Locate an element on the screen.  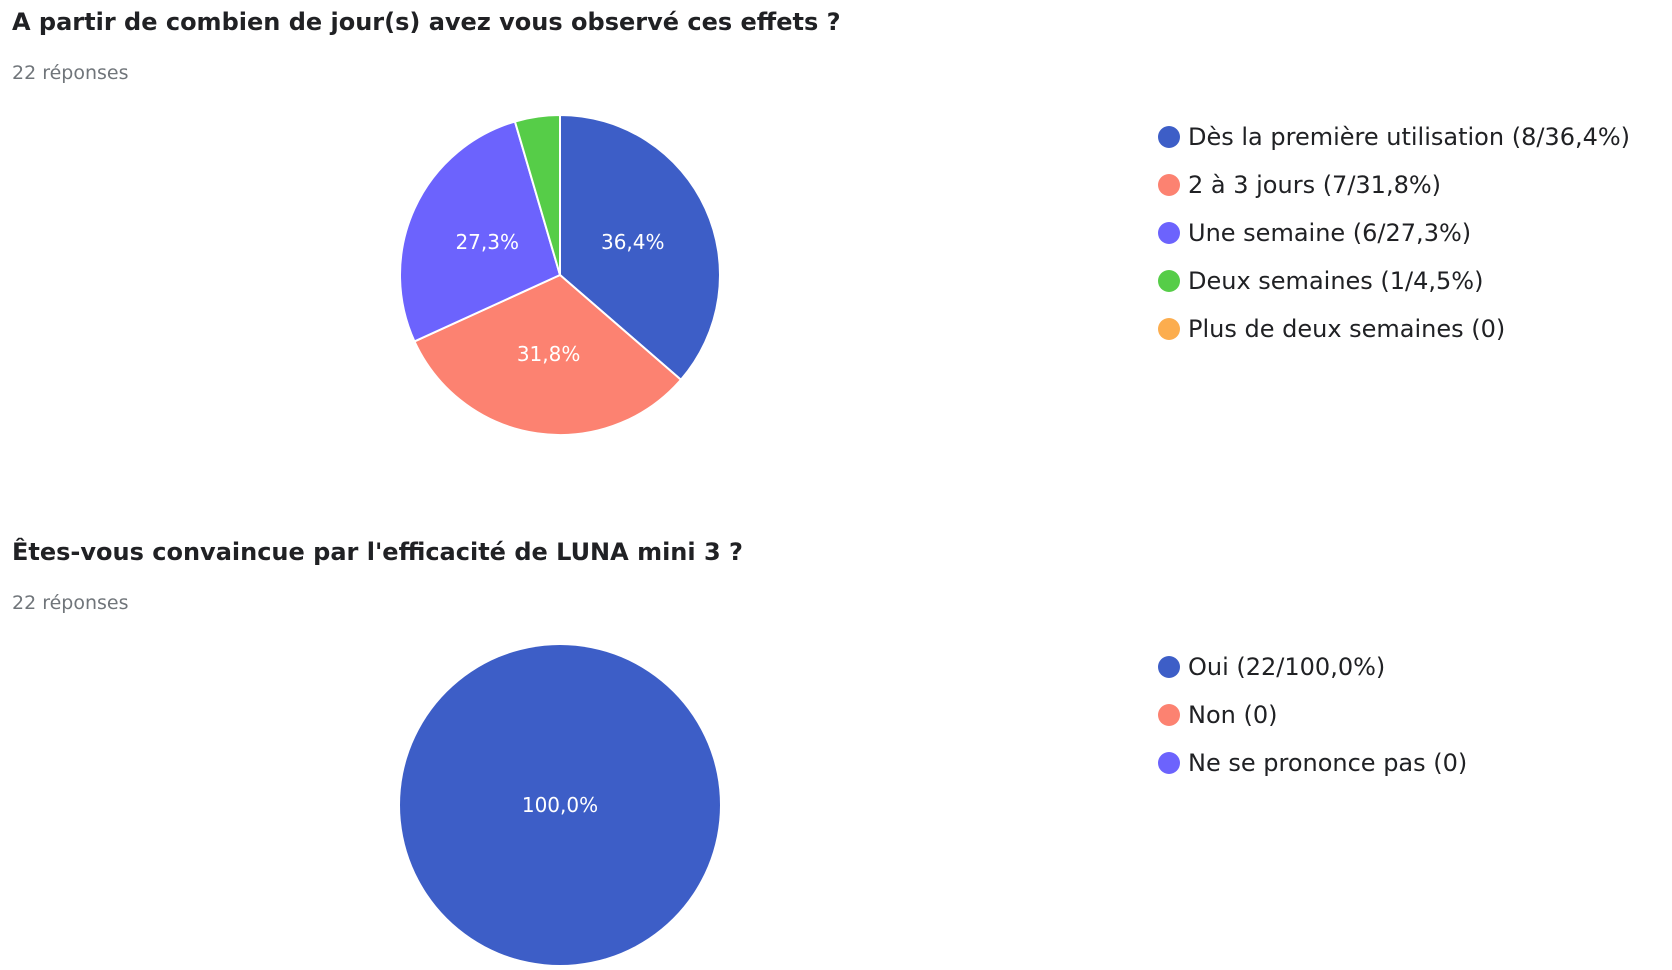
legend-item: Une semaine (6/27,3%) is located at coordinates (1394, 233).